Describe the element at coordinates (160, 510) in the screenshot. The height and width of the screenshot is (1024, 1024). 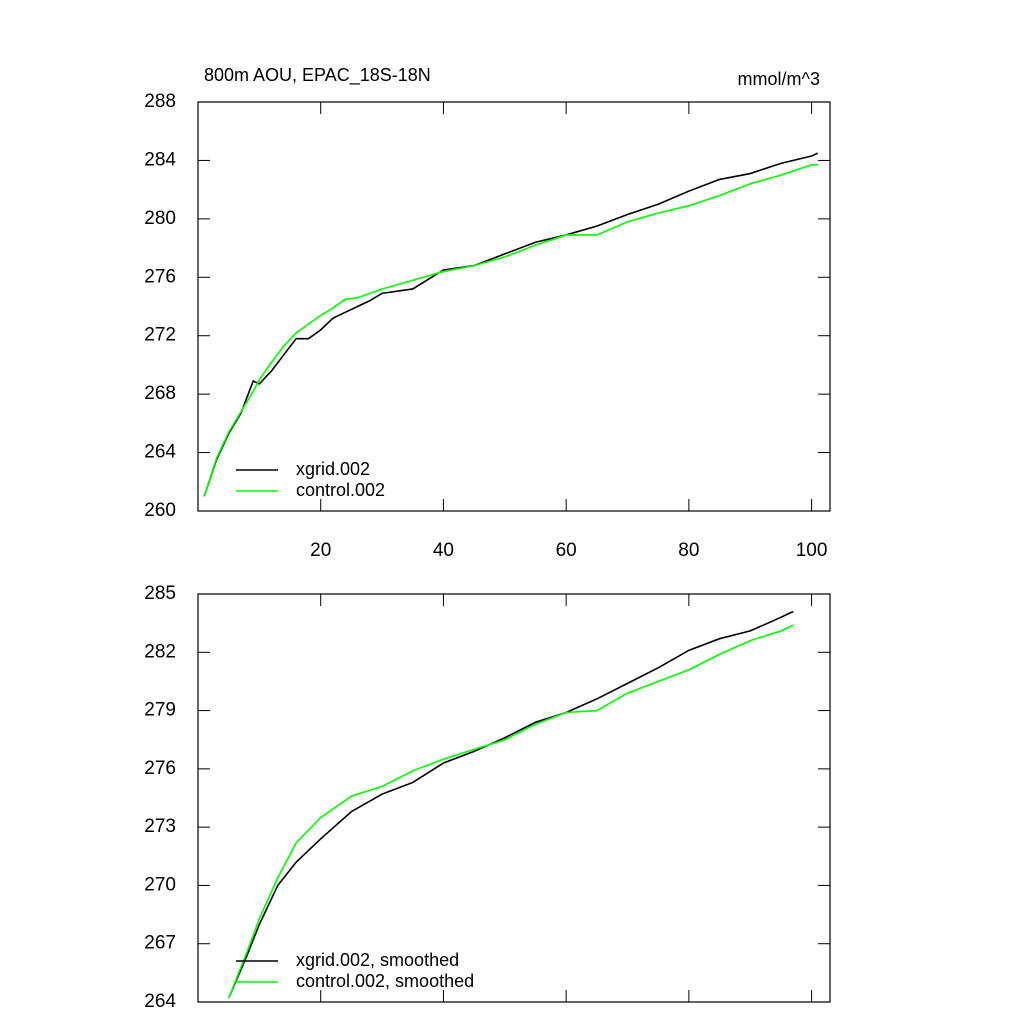
I see `y-tick-label: 260` at that location.